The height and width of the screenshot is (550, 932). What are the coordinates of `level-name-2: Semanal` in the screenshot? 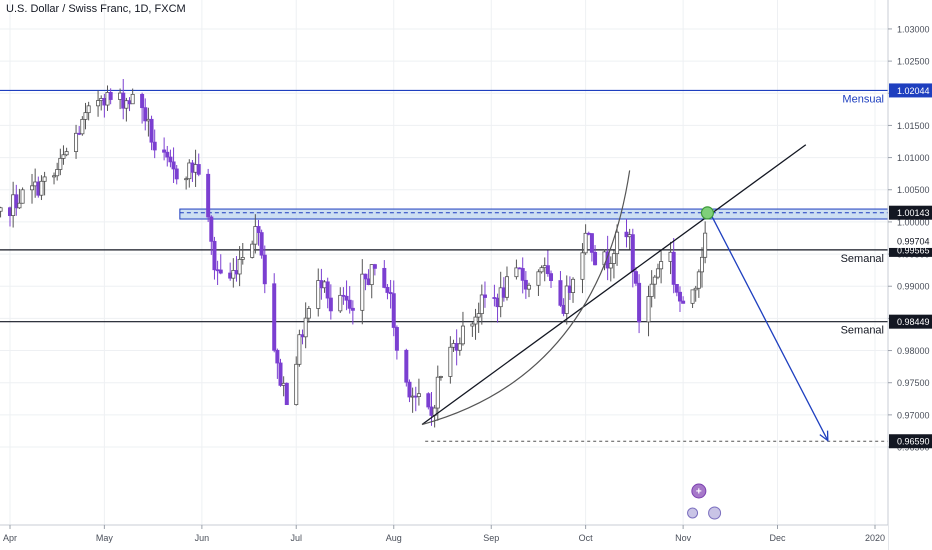 It's located at (862, 331).